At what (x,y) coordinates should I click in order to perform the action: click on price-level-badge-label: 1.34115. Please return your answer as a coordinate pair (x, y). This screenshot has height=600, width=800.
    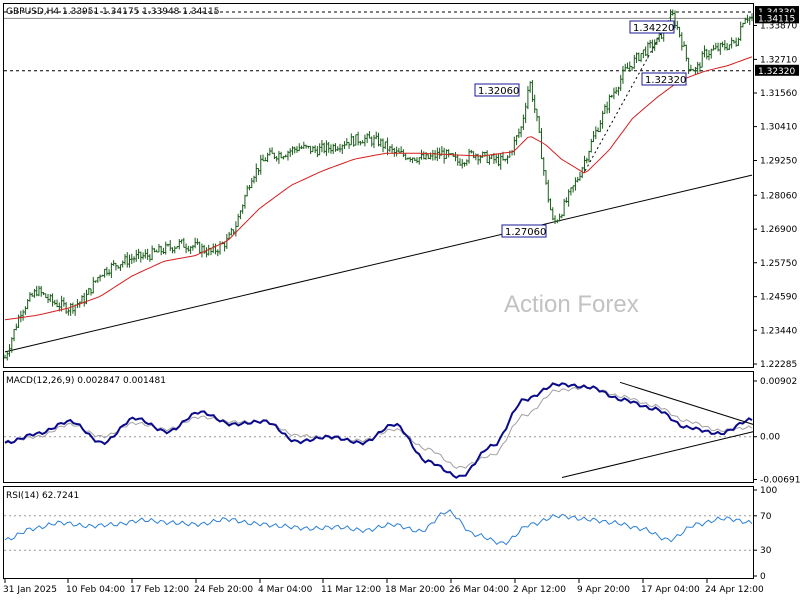
    Looking at the image, I should click on (776, 19).